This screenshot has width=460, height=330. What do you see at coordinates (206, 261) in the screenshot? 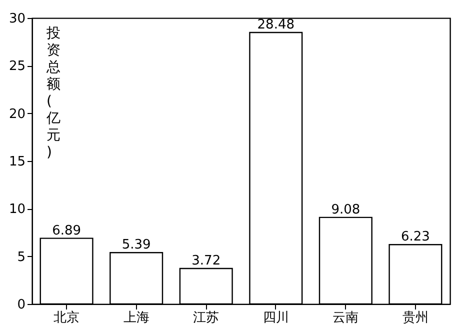
I see `data-label: 3.72` at bounding box center [206, 261].